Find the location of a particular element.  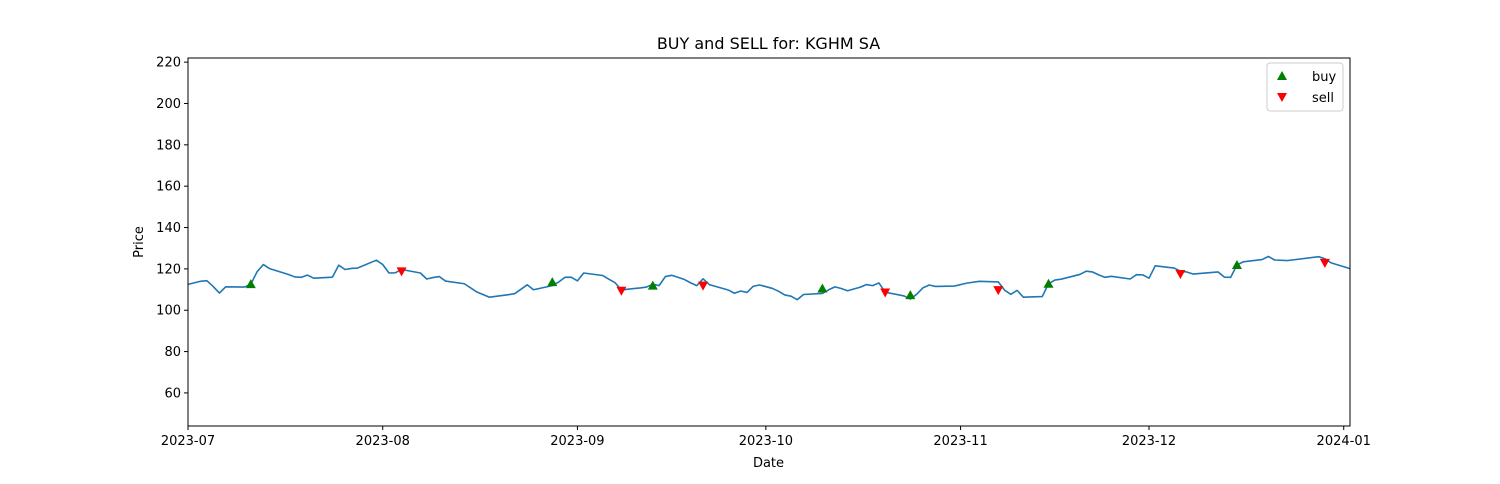

x-tick-label: 2023-12 is located at coordinates (1149, 441).